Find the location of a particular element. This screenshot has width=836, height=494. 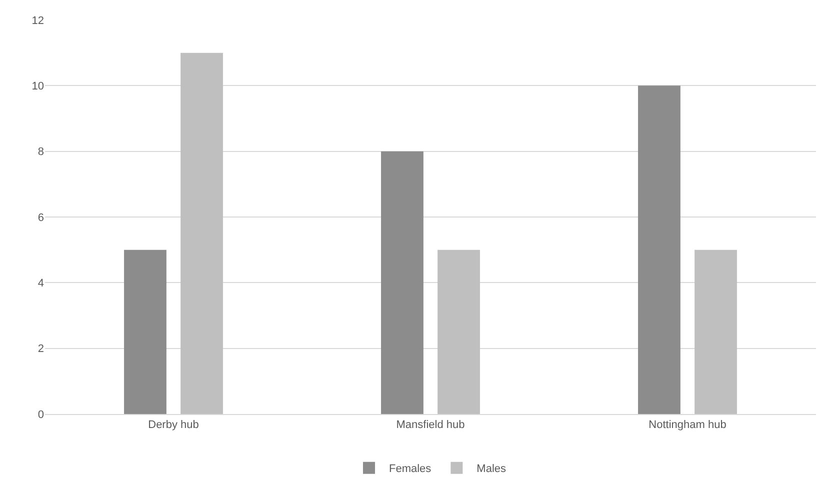

y-tick-label: 2 is located at coordinates (41, 349).